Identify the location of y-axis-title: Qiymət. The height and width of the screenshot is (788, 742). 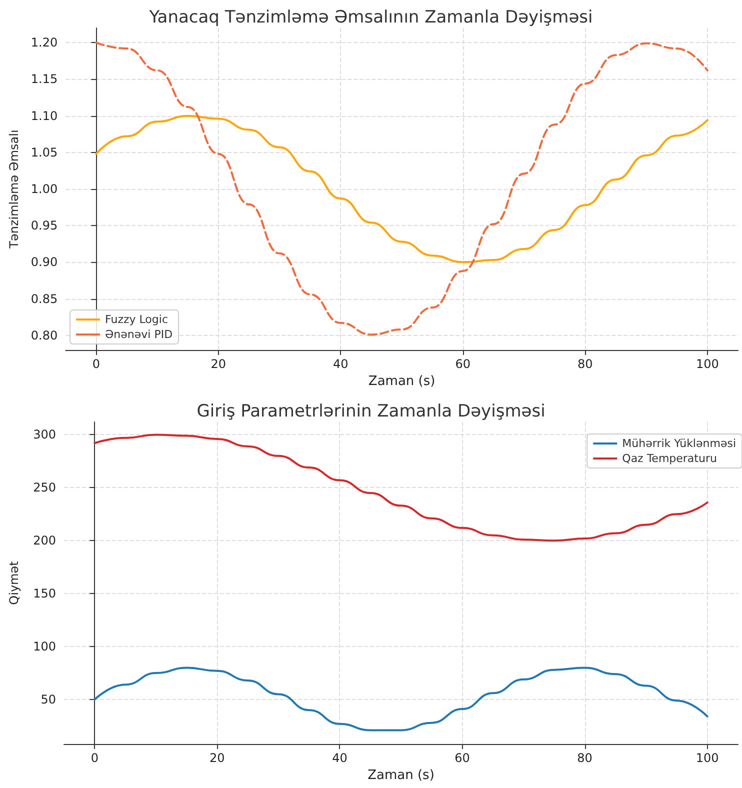
(14, 582).